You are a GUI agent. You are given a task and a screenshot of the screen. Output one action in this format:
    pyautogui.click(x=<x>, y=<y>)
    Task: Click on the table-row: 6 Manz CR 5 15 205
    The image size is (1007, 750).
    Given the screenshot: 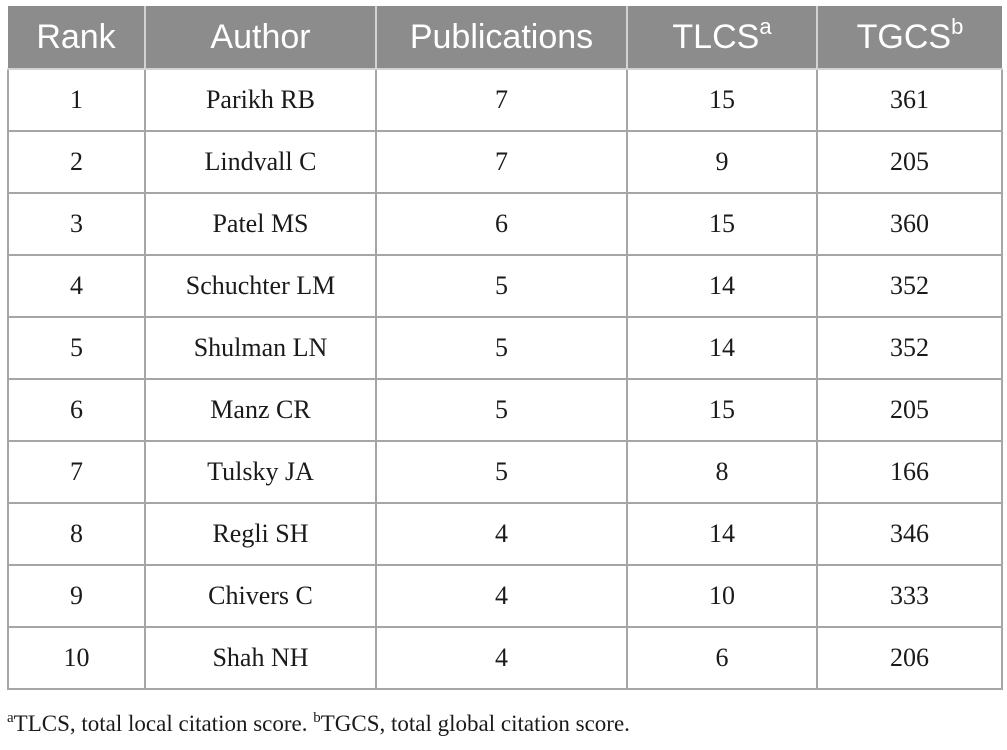 What is the action you would take?
    pyautogui.click(x=505, y=410)
    